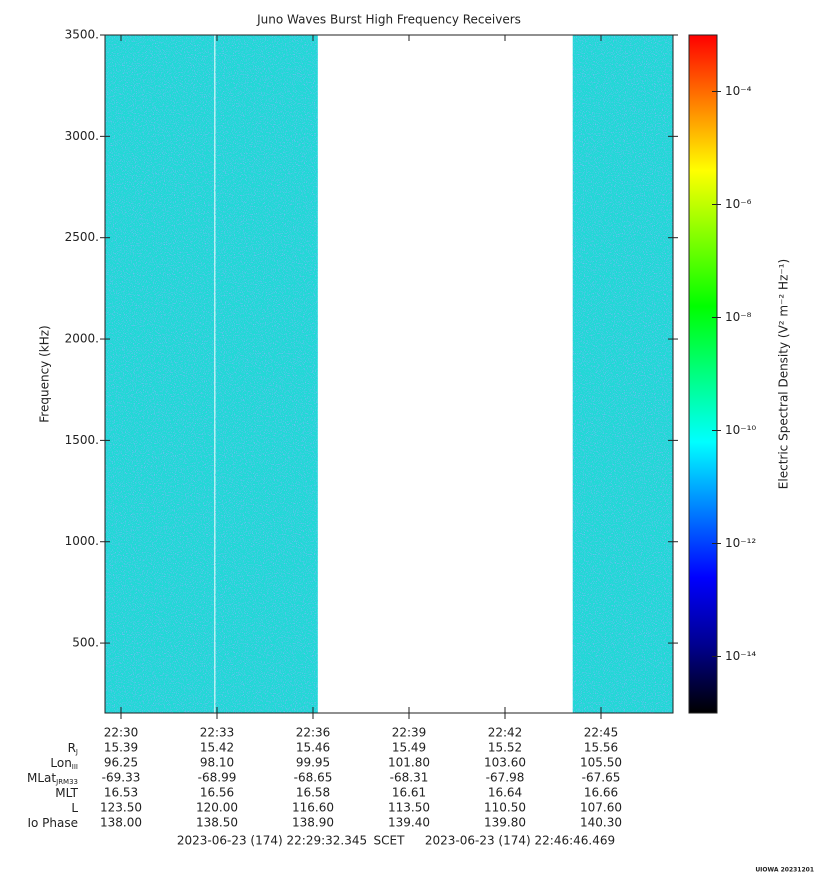  What do you see at coordinates (738, 317) in the screenshot?
I see `colorbar-tick-label: 10⁻⁸` at bounding box center [738, 317].